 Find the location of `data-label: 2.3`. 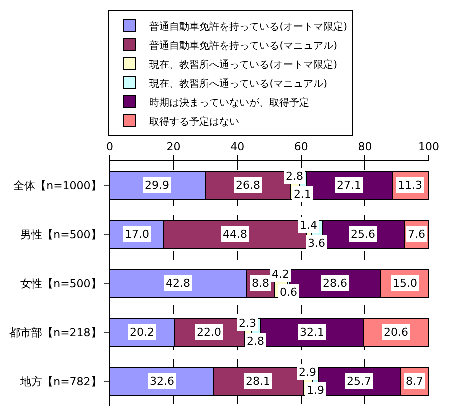

data-label: 2.3 is located at coordinates (247, 323).